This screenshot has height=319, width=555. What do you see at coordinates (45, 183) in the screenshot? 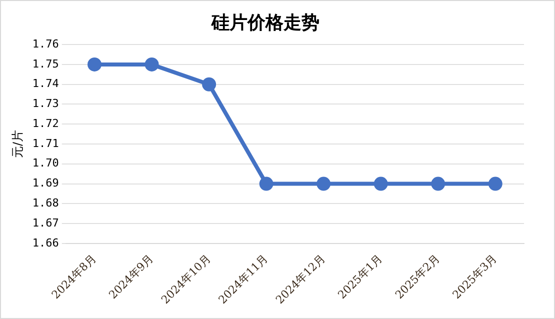
I see `y-tick-label: 1.69` at bounding box center [45, 183].